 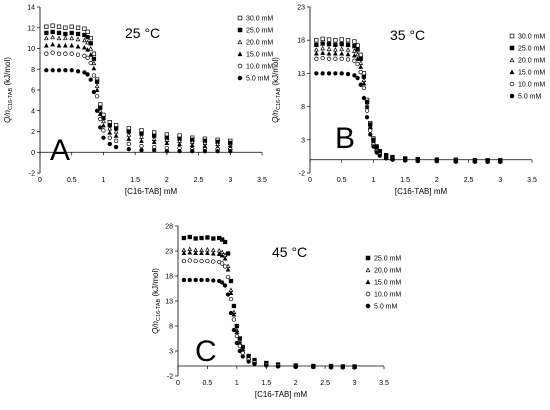 I want to click on legend-label: 15.0 mM, so click(x=531, y=73).